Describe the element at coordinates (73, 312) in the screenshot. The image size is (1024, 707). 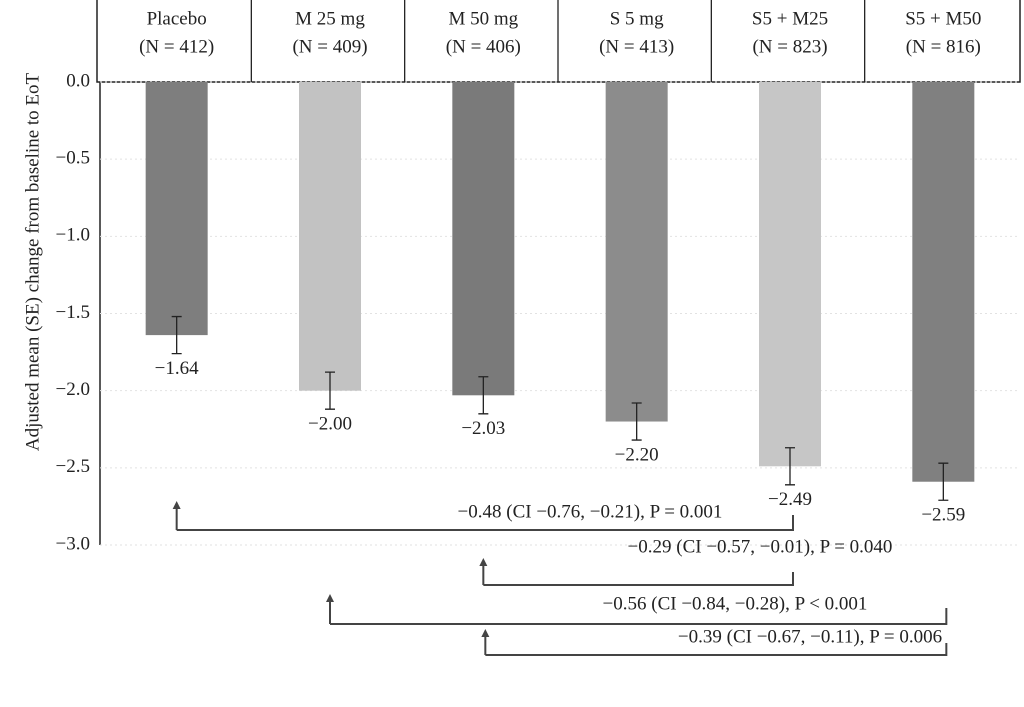
I see `y-tick-label: −1.5` at that location.